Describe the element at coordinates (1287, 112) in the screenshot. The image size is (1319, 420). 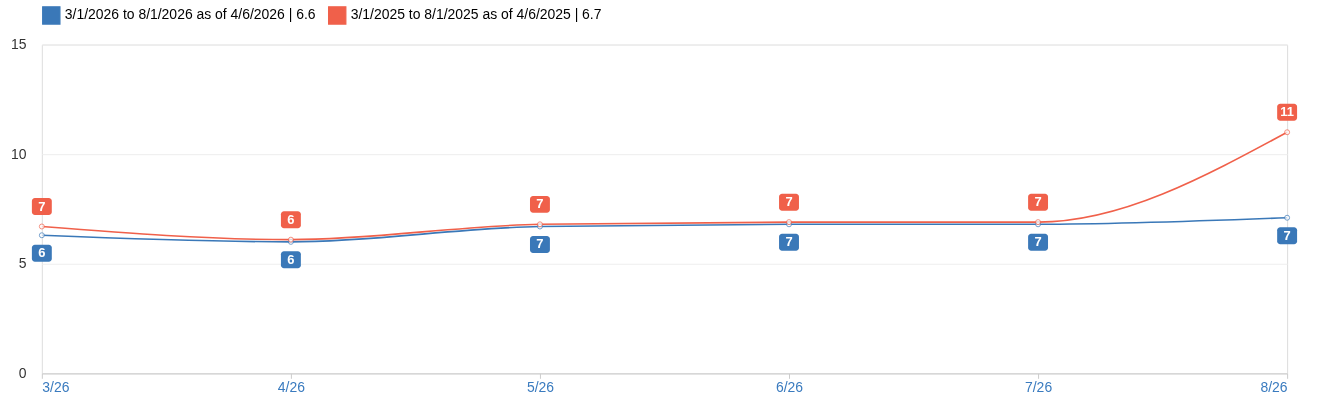
I see `data-label: 11` at that location.